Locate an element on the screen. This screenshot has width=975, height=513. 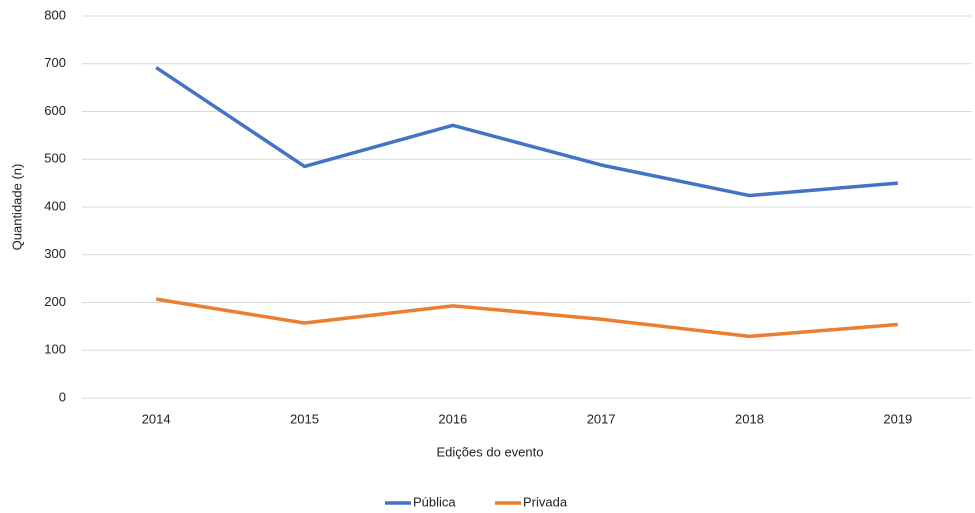
y-axis-label: Quantidade (n) is located at coordinates (16, 207).